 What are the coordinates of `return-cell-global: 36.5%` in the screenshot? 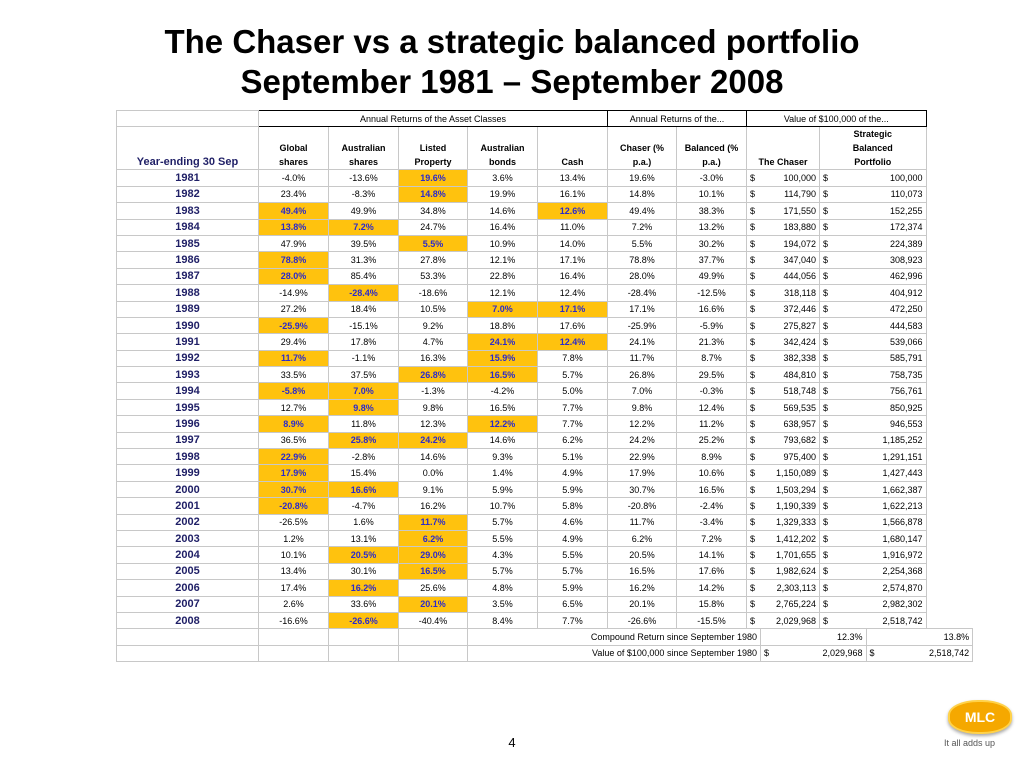 It's located at (293, 440).